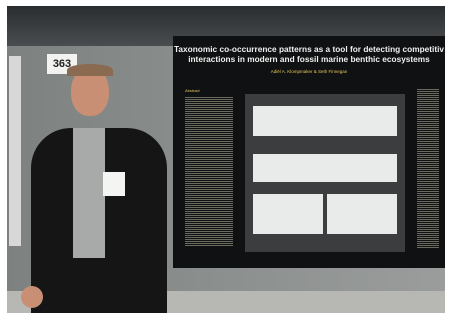 The image size is (452, 321). Describe the element at coordinates (114, 184) in the screenshot. I see `name-badge` at that location.